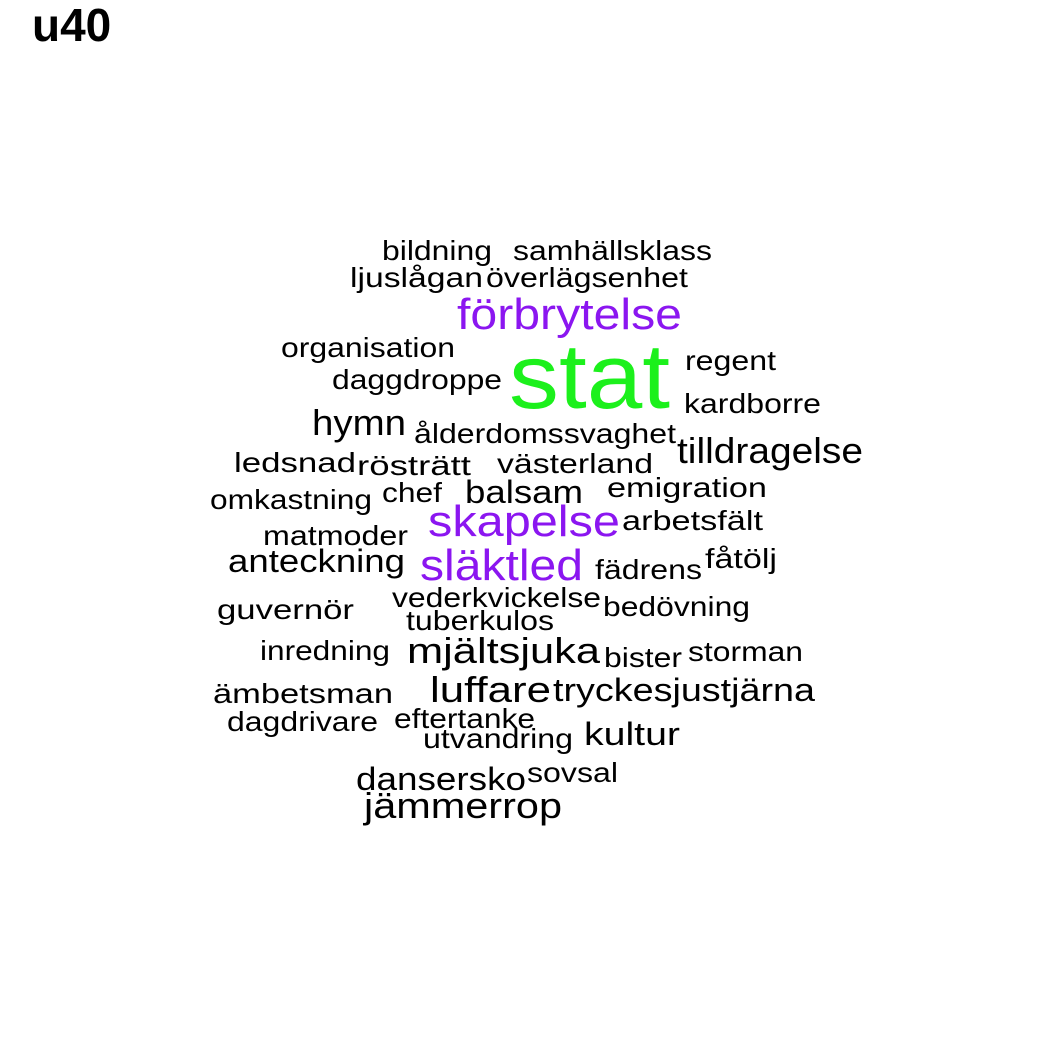 This screenshot has width=1050, height=1050. What do you see at coordinates (745, 651) in the screenshot?
I see `word-35: storman` at bounding box center [745, 651].